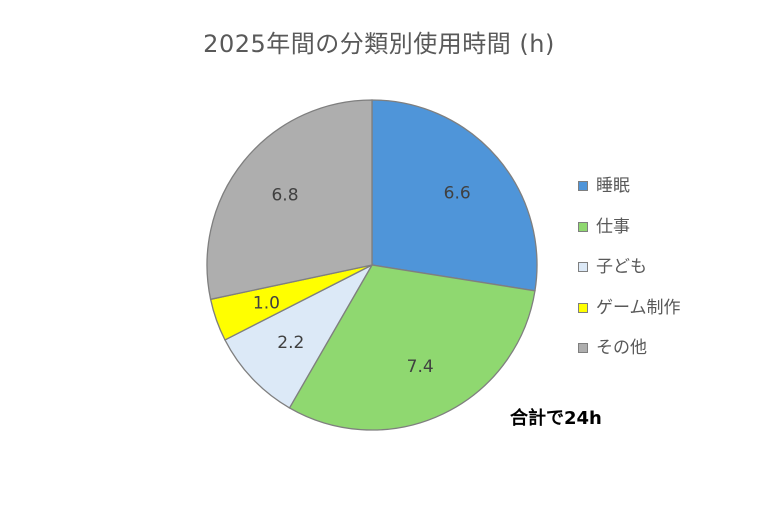  Describe the element at coordinates (266, 303) in the screenshot. I see `data-label-gamedev: 1.0` at that location.